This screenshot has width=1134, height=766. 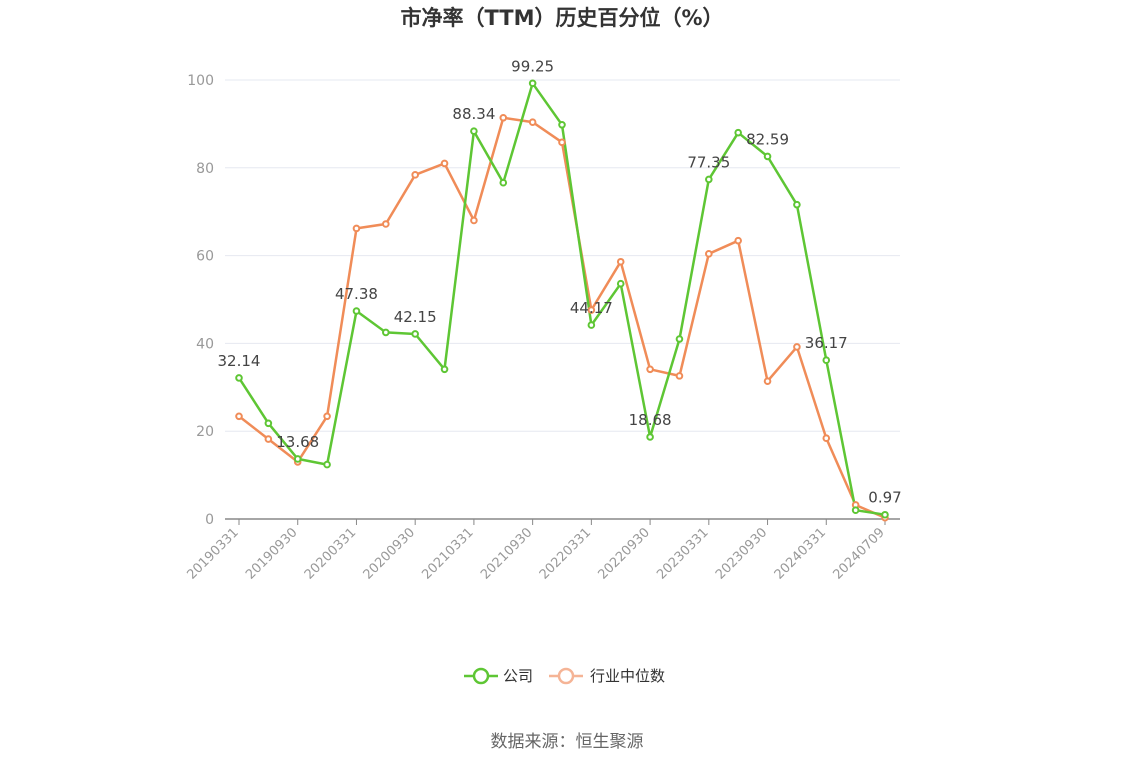 I want to click on legend-label: 公司, so click(x=518, y=676).